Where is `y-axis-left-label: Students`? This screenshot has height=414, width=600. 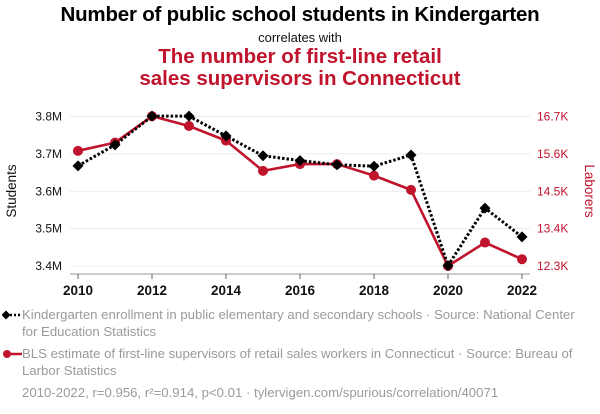 y-axis-left-label: Students is located at coordinates (11, 191).